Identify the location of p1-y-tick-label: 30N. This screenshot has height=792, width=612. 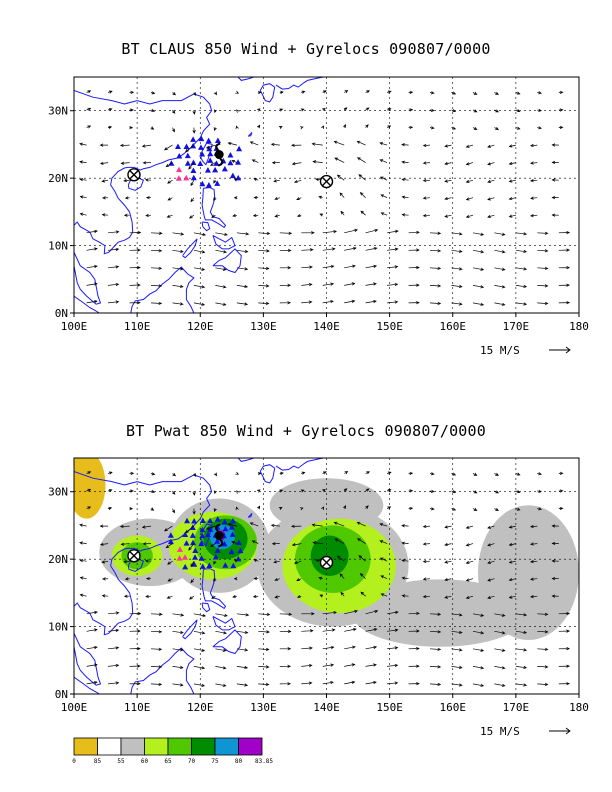
(58, 111).